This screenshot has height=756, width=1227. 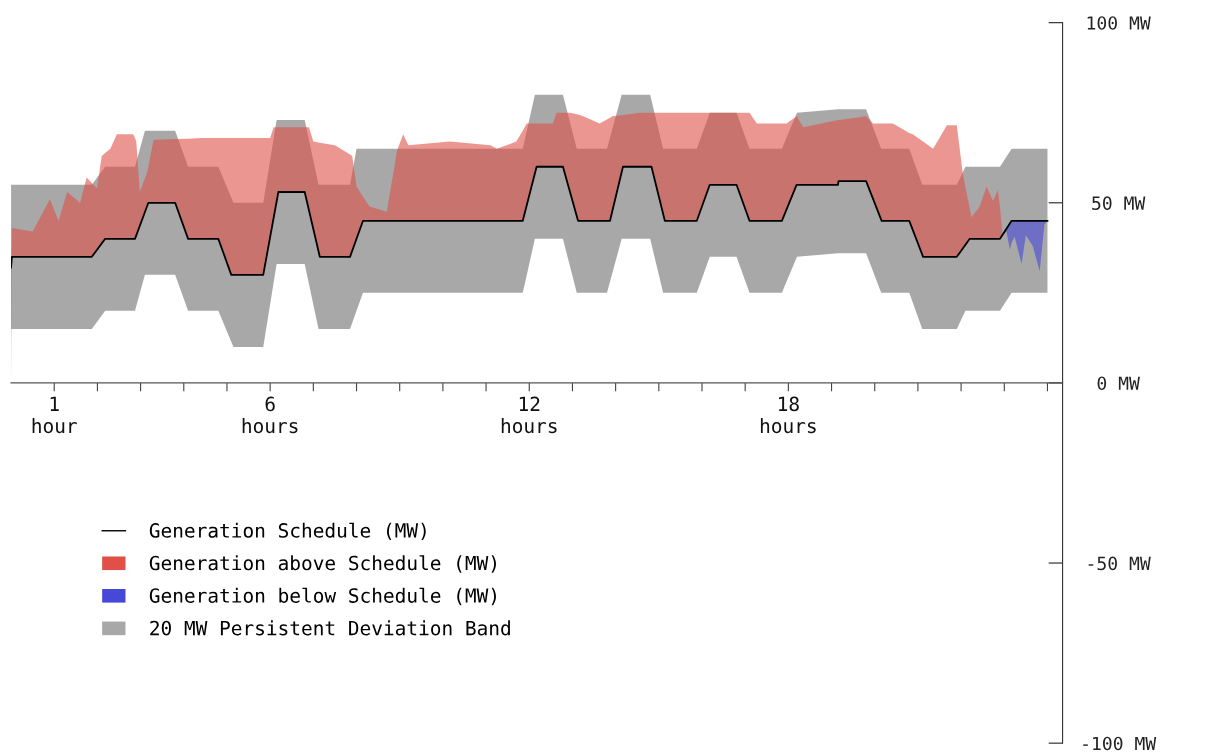 What do you see at coordinates (330, 628) in the screenshot?
I see `legend-label: 20 MW Persistent Deviation Band` at bounding box center [330, 628].